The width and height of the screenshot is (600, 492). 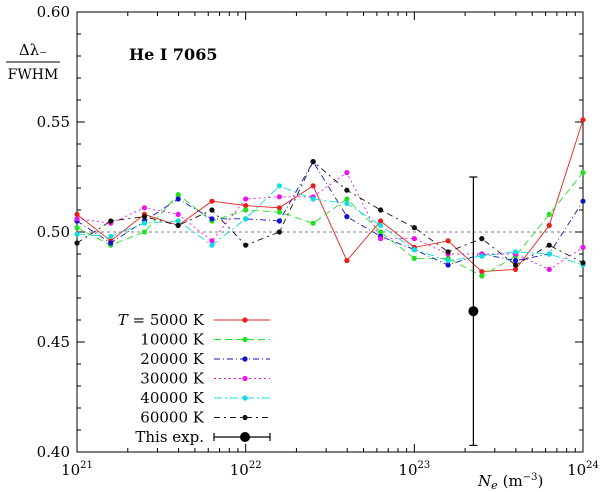 I want to click on xlabel: Ne (m−3), so click(x=510, y=482).